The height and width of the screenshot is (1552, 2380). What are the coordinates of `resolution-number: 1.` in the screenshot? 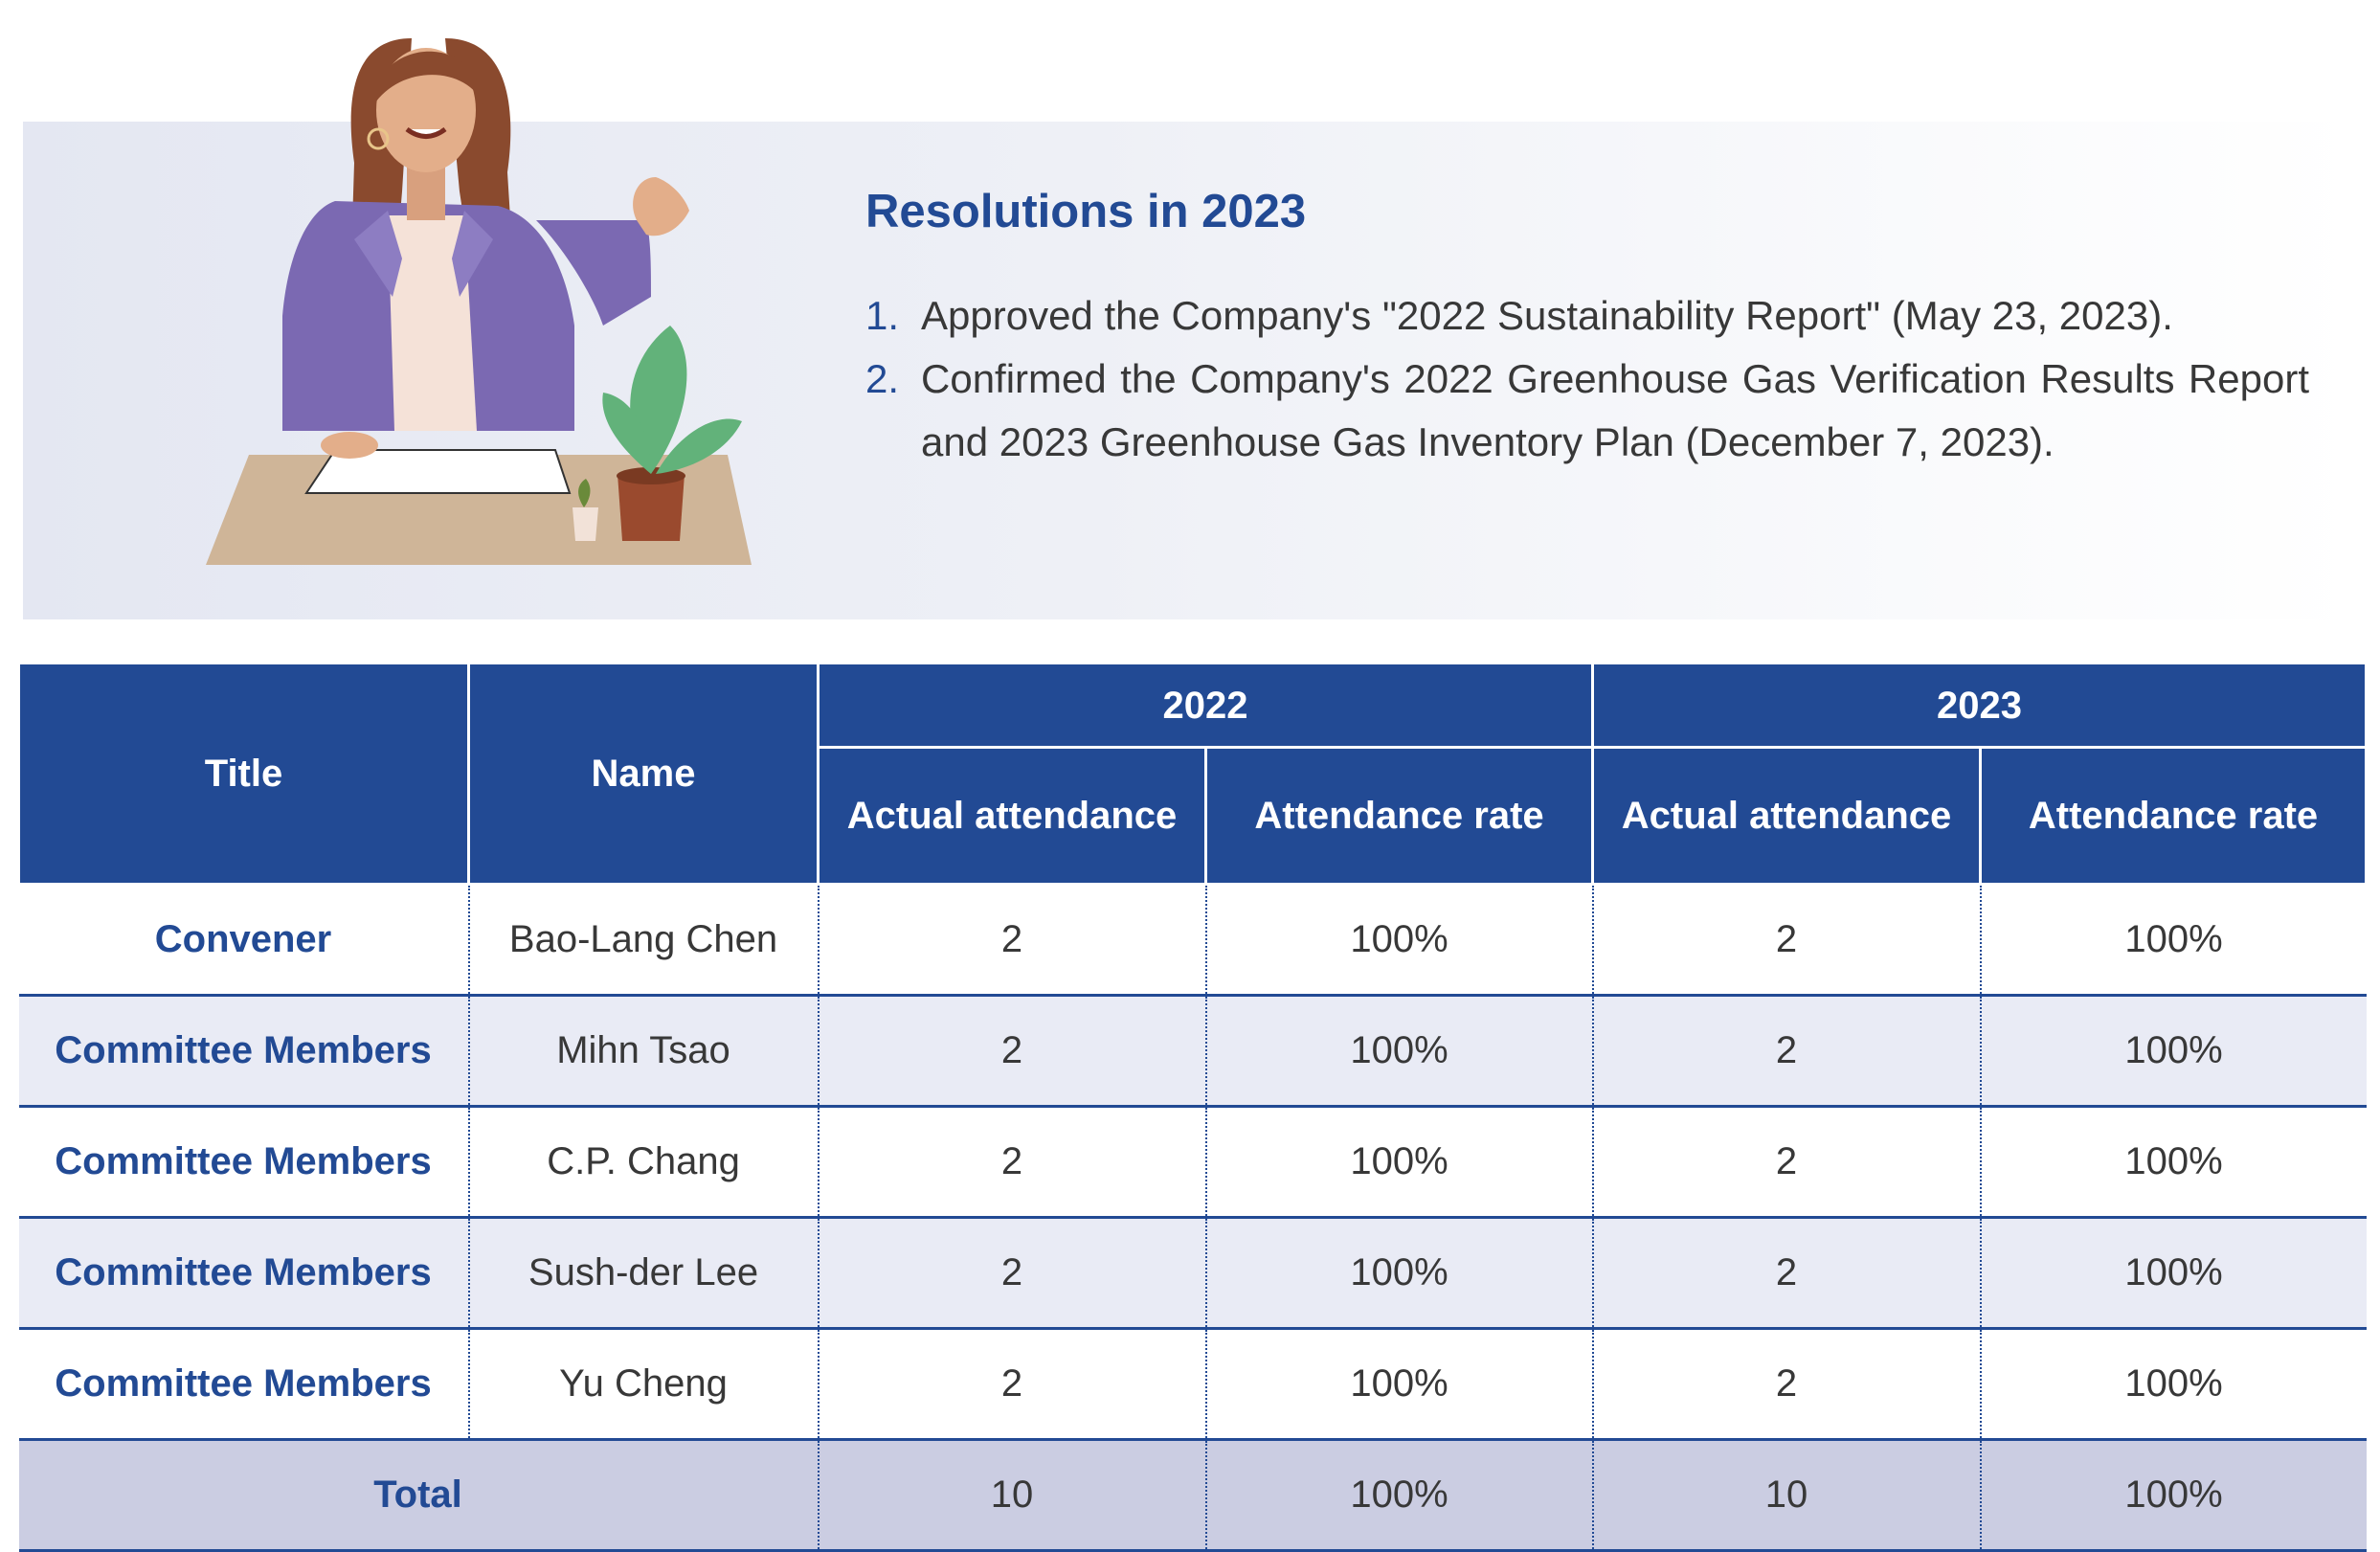 It's located at (883, 315).